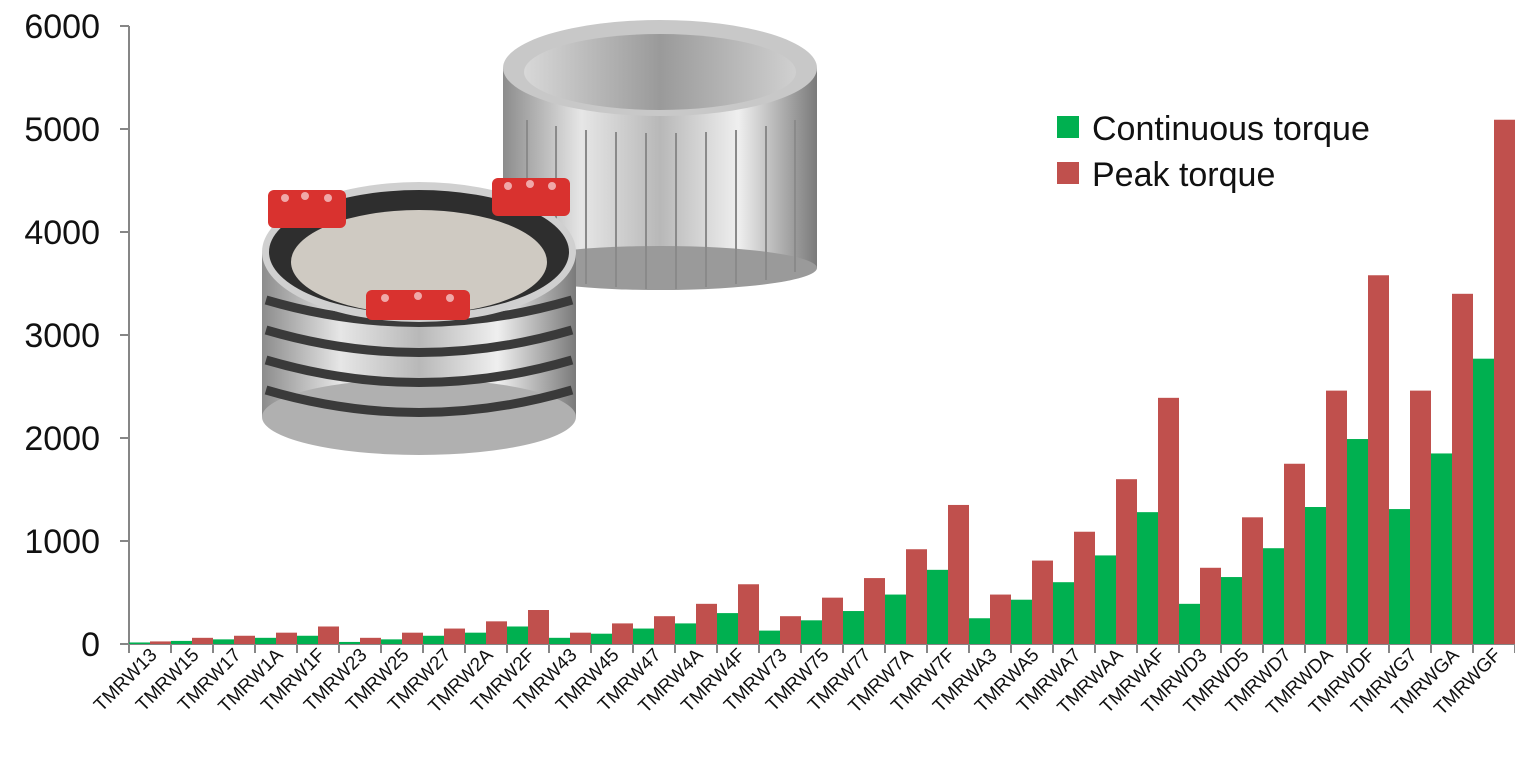 The image size is (1515, 764). Describe the element at coordinates (433, 639) in the screenshot. I see `bar-continuous-tmrw27` at that location.